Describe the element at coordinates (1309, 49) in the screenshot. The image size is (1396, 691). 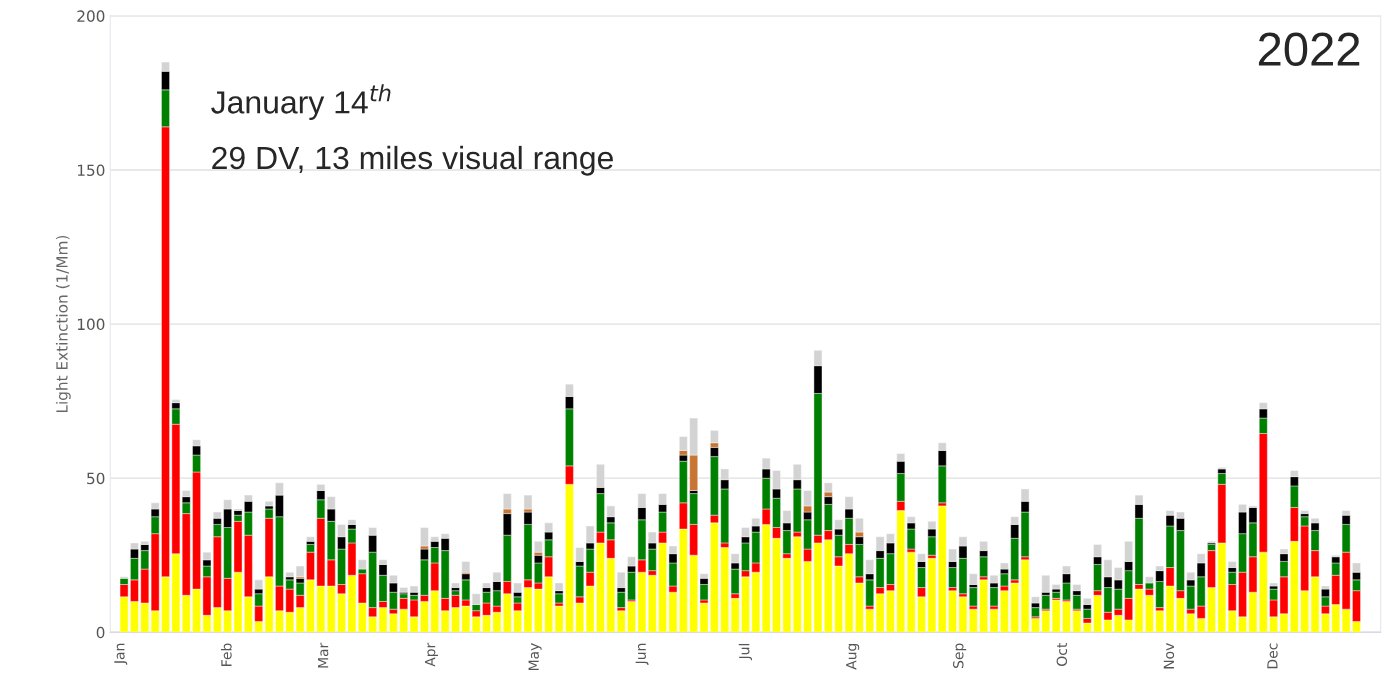
I see `chart-title: 2022` at that location.